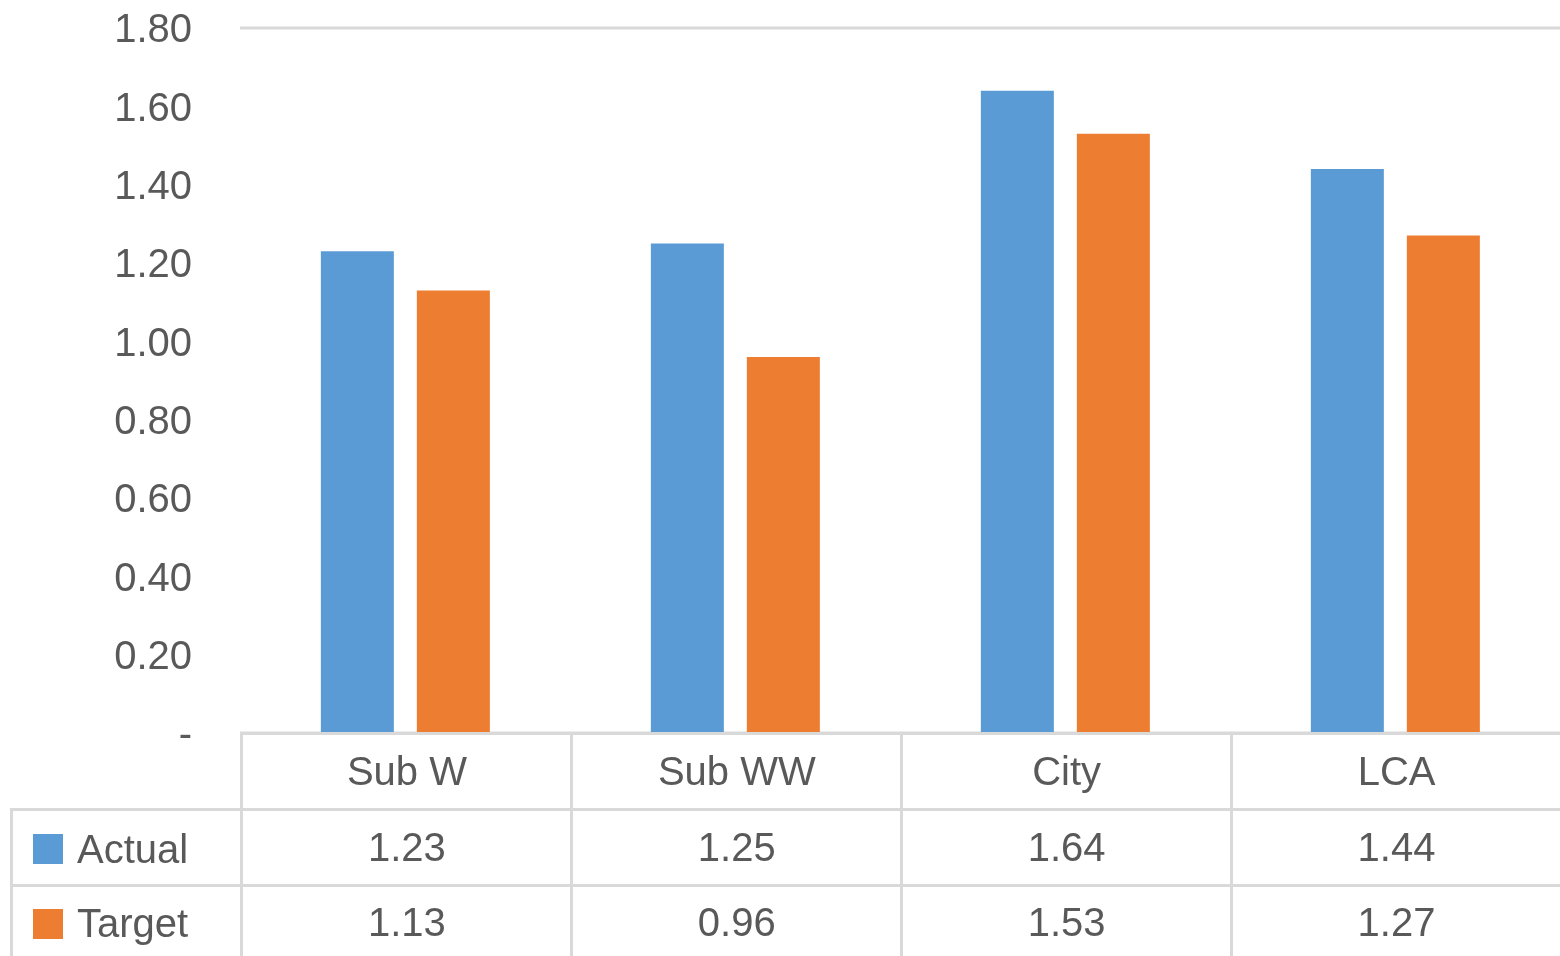 The image size is (1560, 956). Describe the element at coordinates (153, 654) in the screenshot. I see `y-tick-label: 0.20` at that location.